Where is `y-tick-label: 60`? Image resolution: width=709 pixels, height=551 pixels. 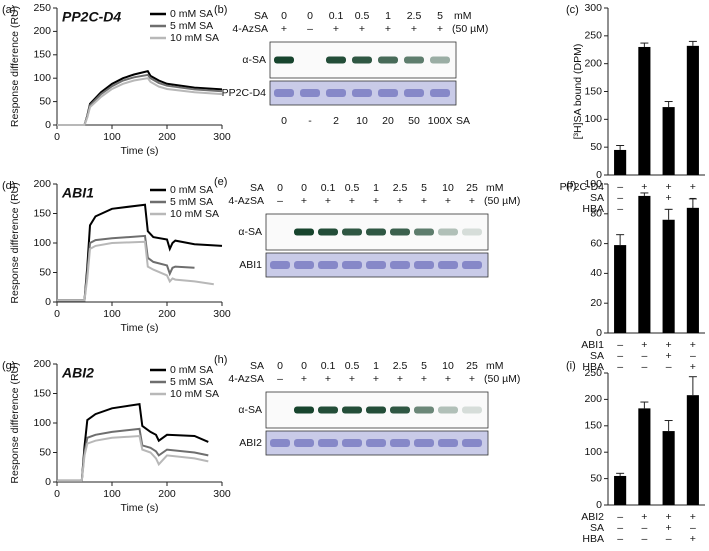 y-tick-label: 60 is located at coordinates (596, 243).